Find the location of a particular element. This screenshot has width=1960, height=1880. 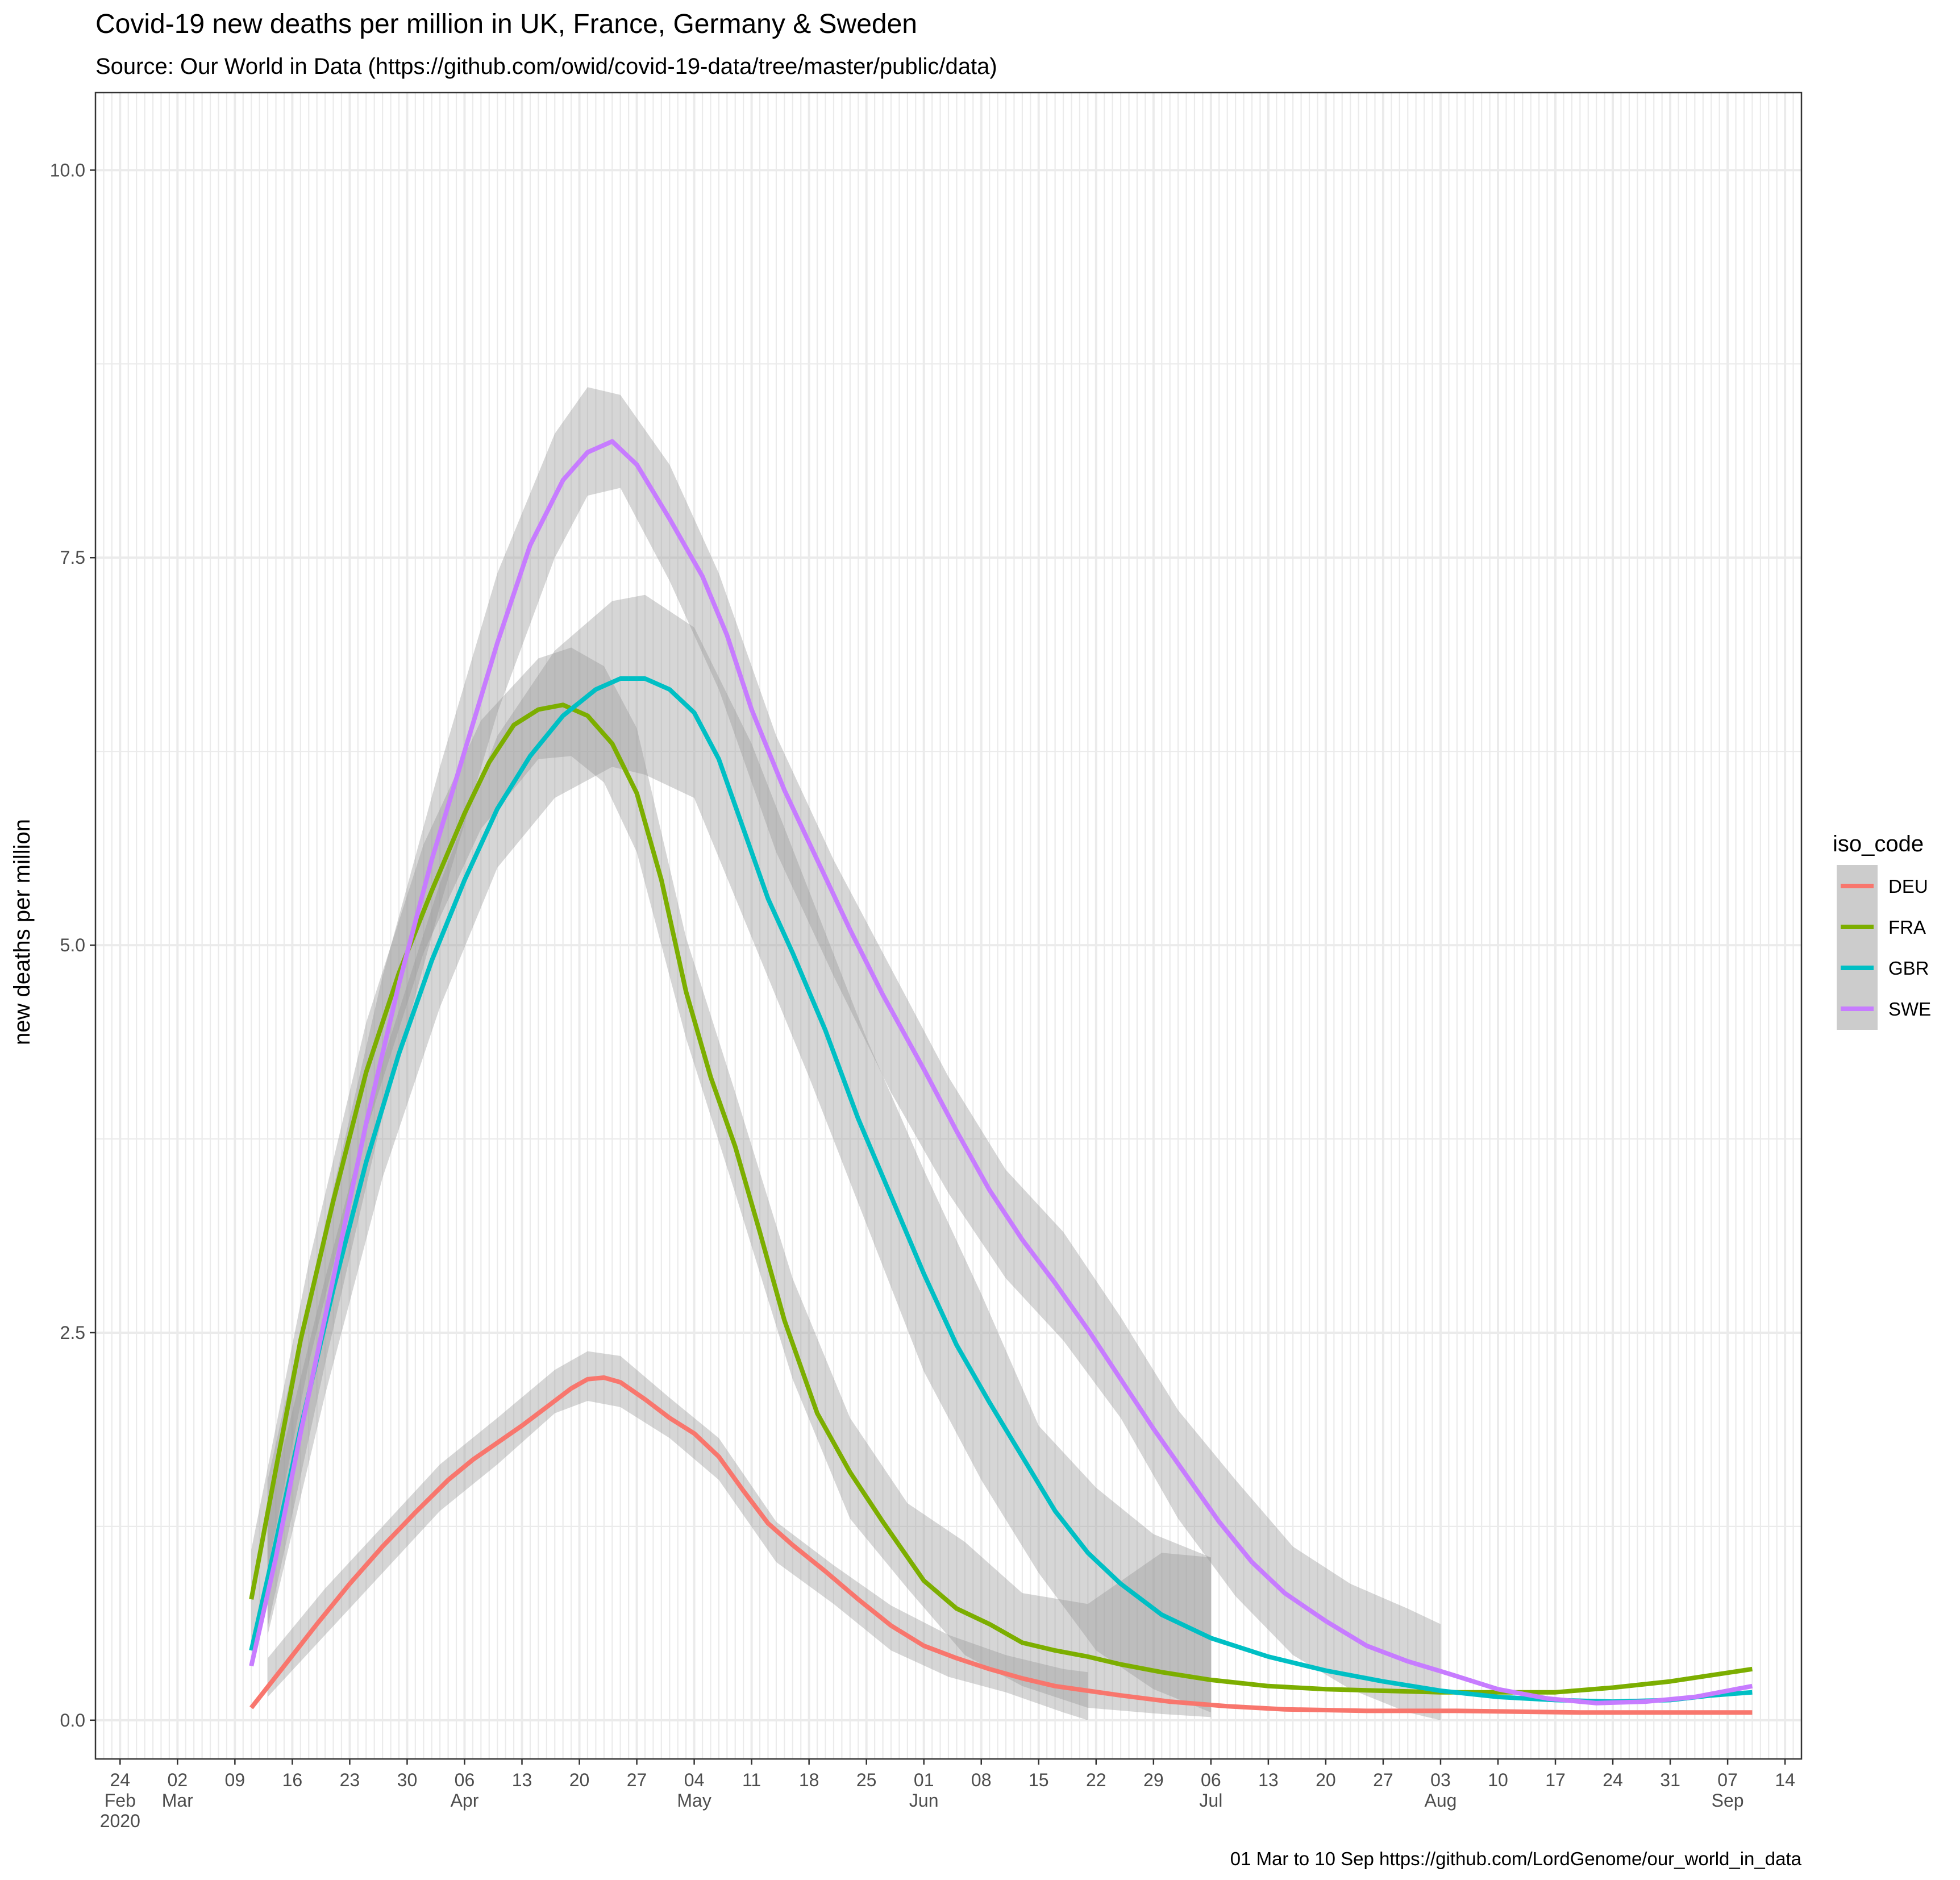

legend-label-fra: FRA is located at coordinates (1907, 927).